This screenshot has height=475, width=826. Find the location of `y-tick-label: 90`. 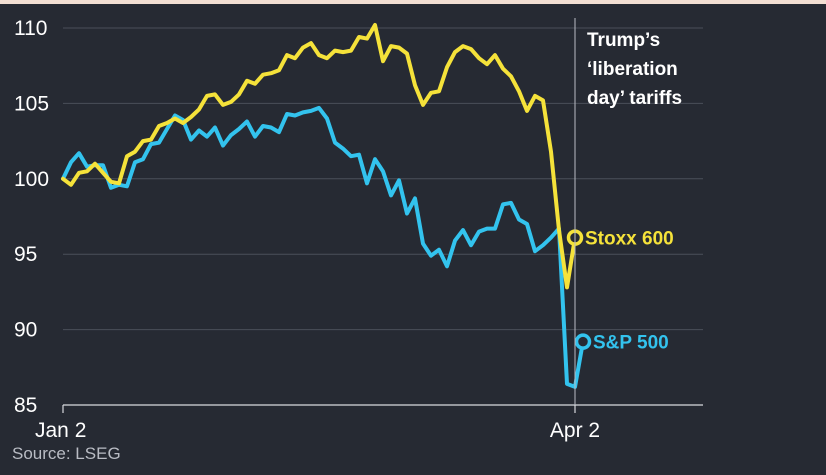

y-tick-label: 90 is located at coordinates (25, 330).